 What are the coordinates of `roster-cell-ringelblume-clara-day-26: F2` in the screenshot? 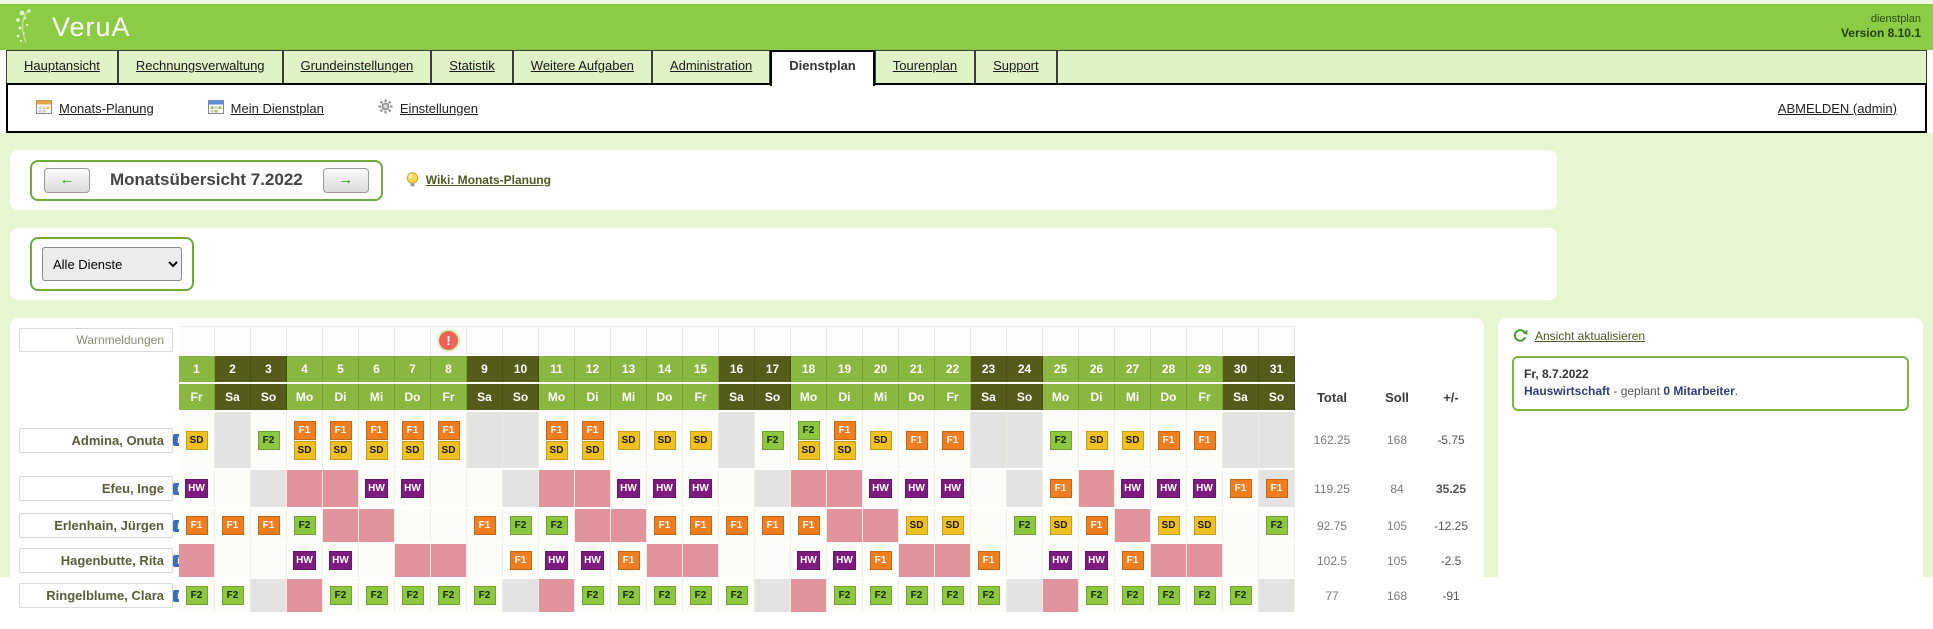 It's located at (1097, 595).